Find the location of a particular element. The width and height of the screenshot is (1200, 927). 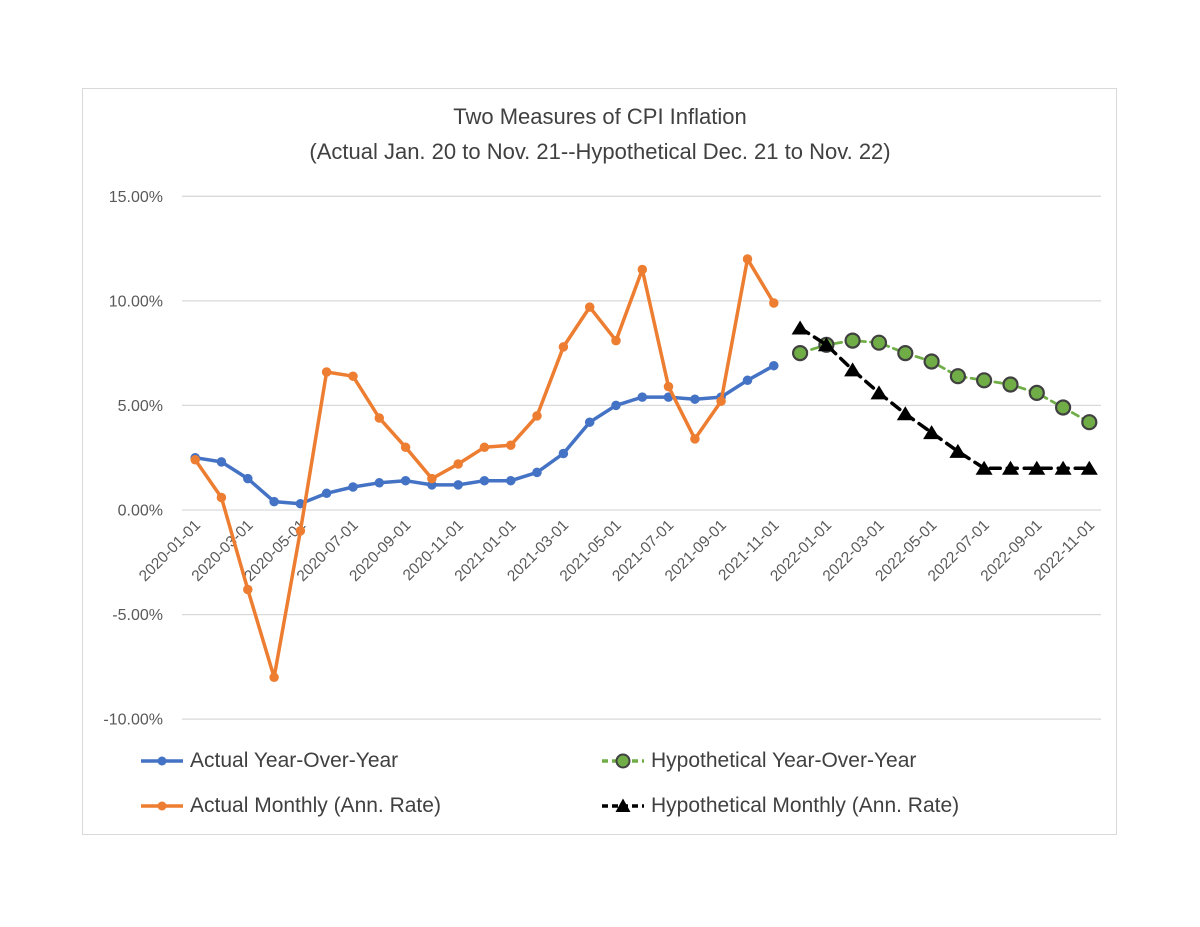

y-tick-label: -5.00% is located at coordinates (137, 615).